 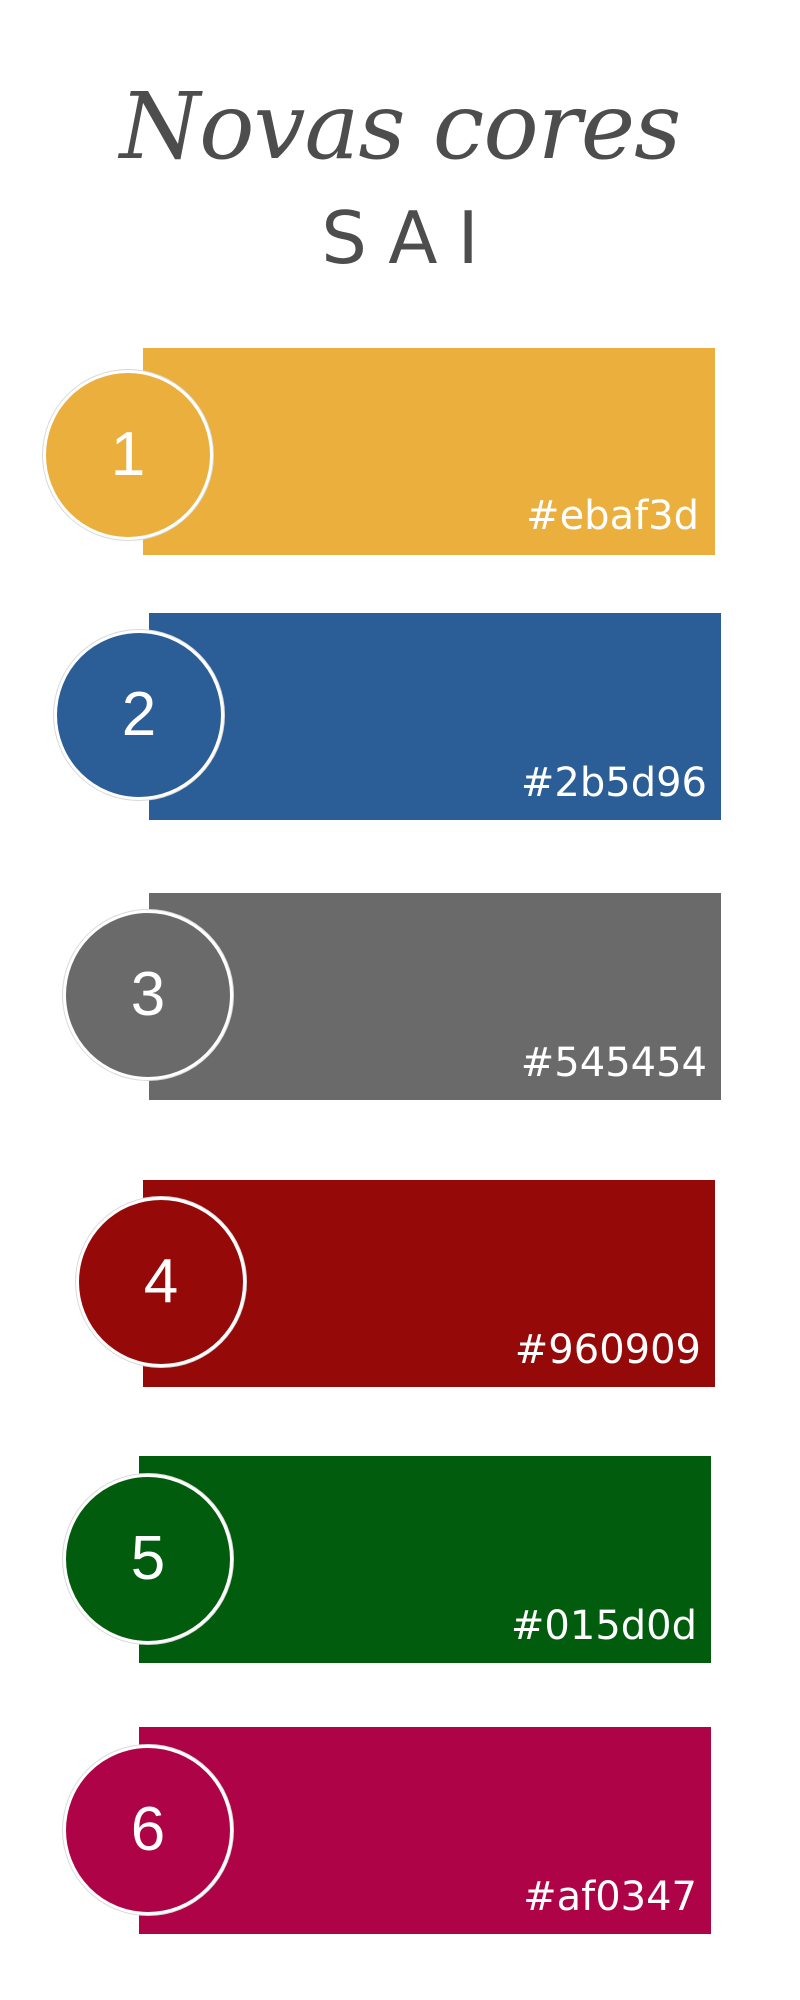 What do you see at coordinates (603, 1626) in the screenshot?
I see `hex-label: #015d0d` at bounding box center [603, 1626].